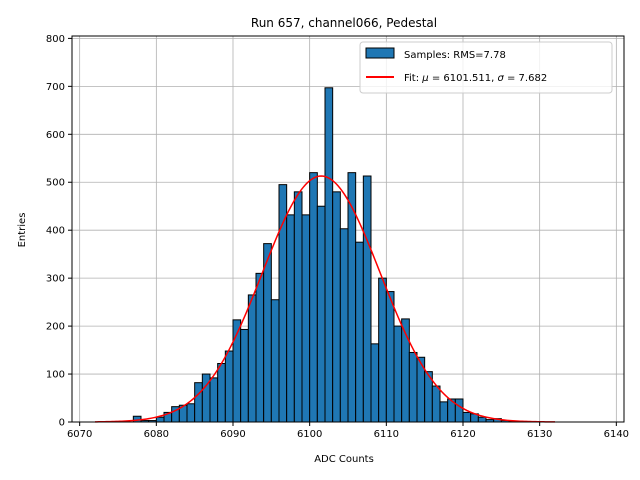 This screenshot has height=480, width=640. I want to click on legend-fit-label: Fit: μ = 6101.511, σ = 7.682, so click(475, 78).